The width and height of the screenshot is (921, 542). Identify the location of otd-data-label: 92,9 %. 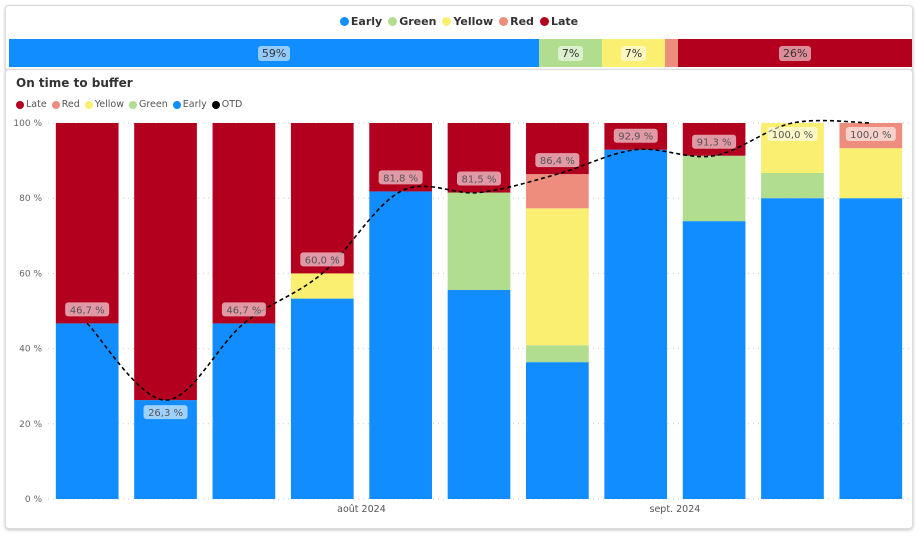
(635, 137).